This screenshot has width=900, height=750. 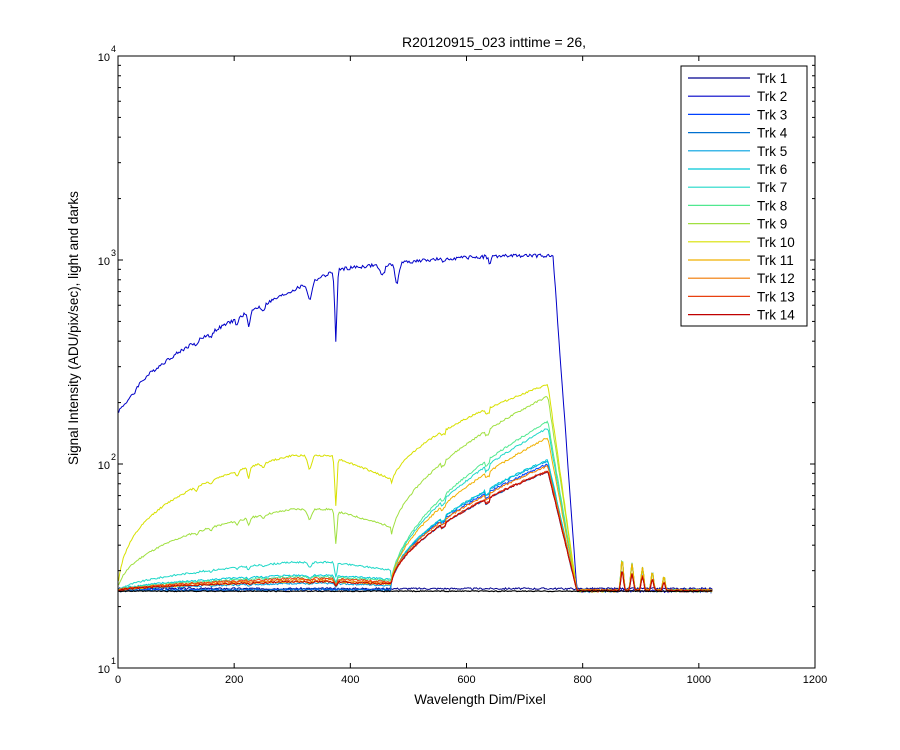 I want to click on legend-entry: Trk 2, so click(x=772, y=96).